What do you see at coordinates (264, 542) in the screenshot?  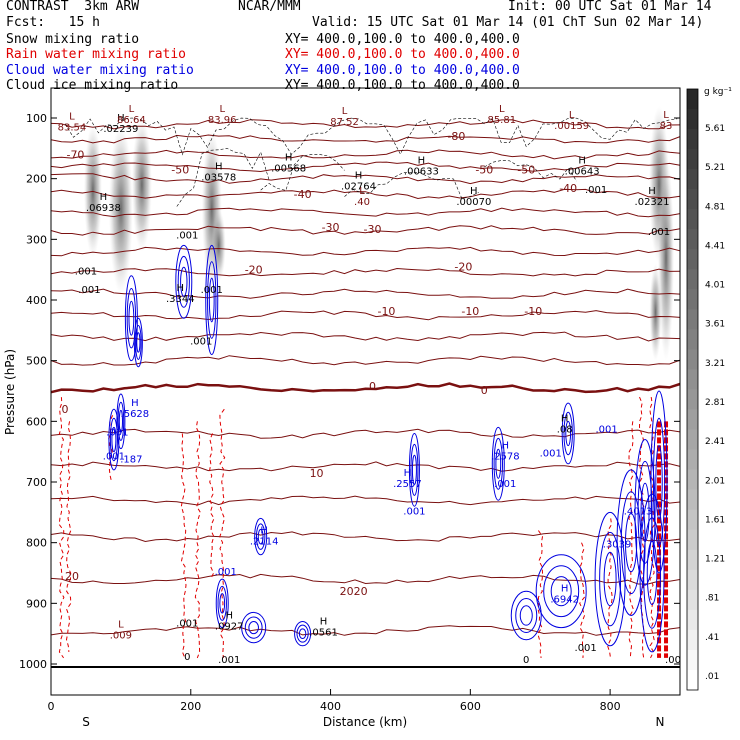 I see `contour-value-label: .2114` at bounding box center [264, 542].